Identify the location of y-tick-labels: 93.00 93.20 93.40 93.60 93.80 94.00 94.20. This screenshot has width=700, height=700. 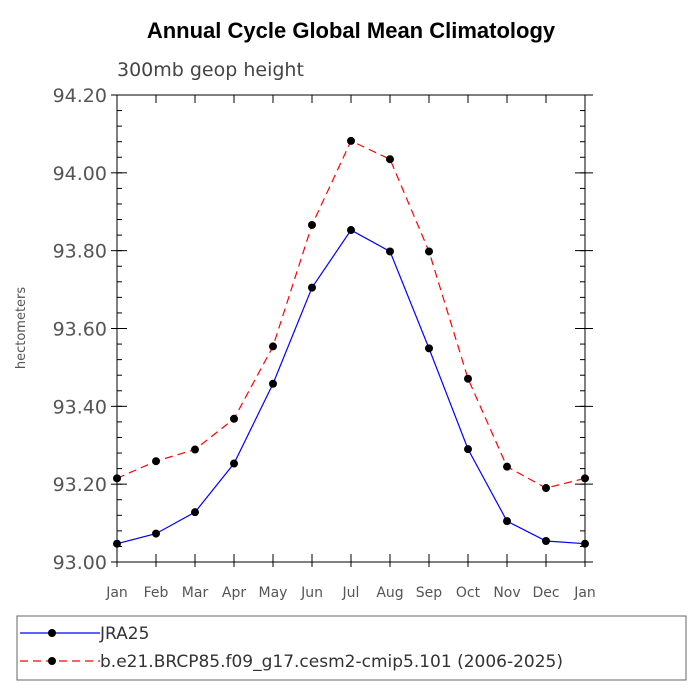
(80, 329).